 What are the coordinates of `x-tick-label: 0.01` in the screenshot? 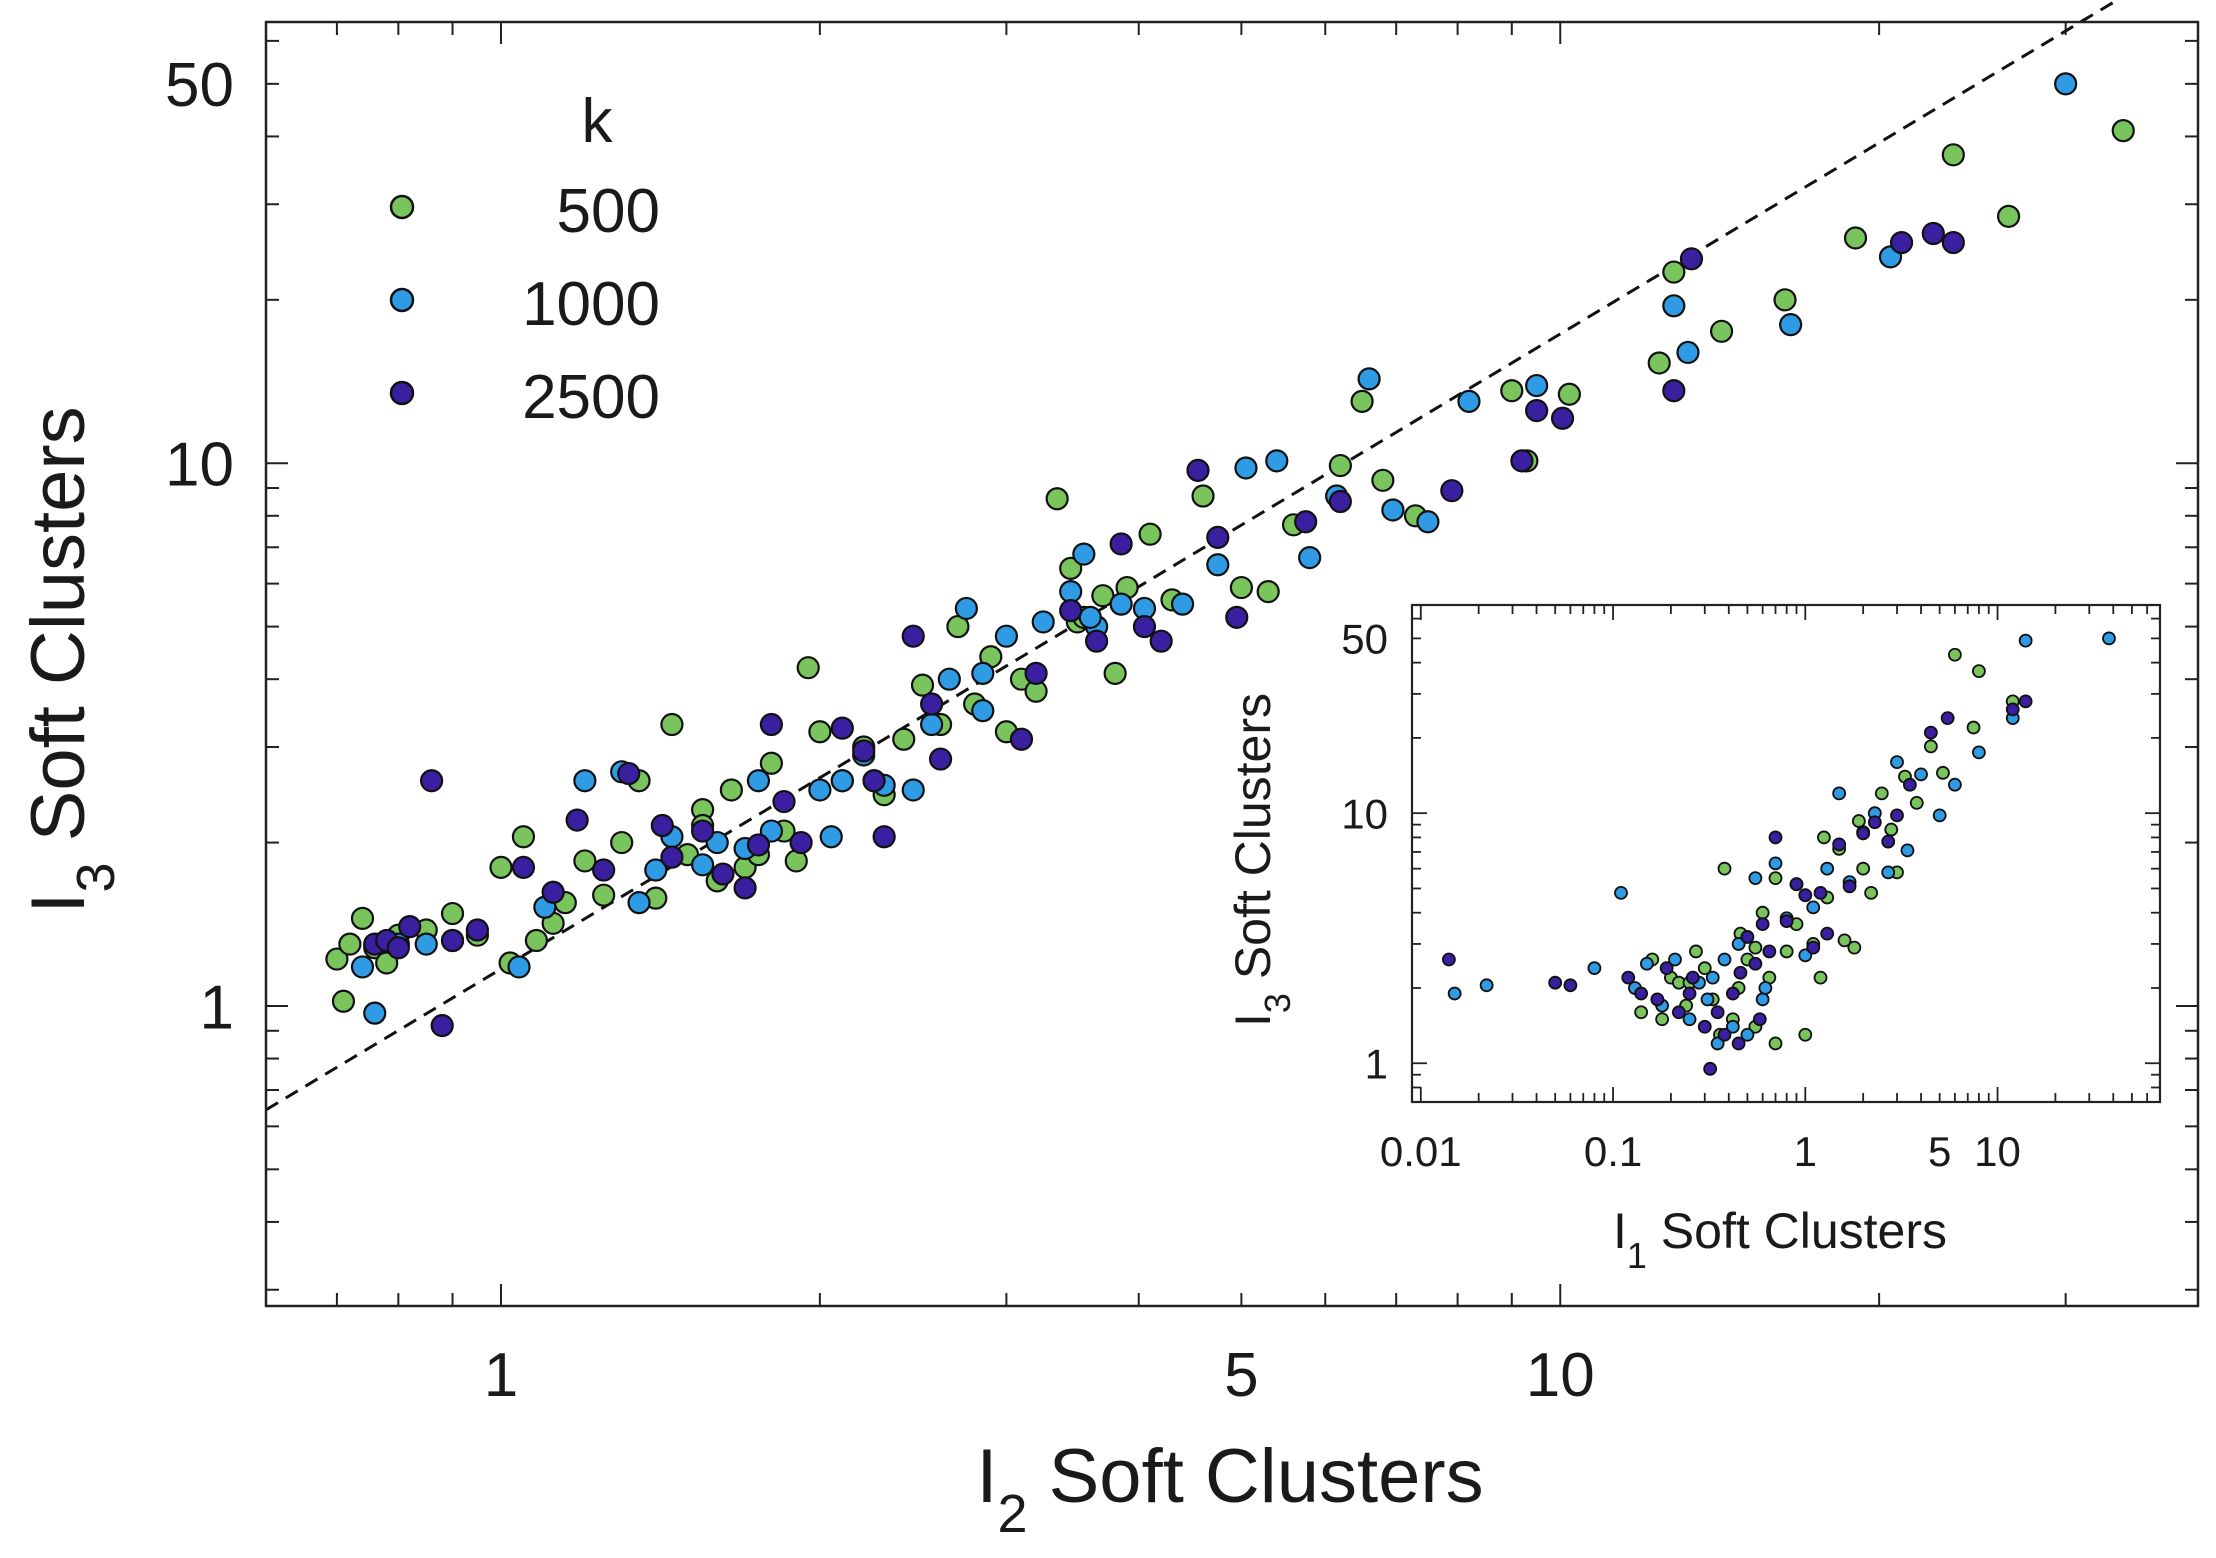 It's located at (1421, 1151).